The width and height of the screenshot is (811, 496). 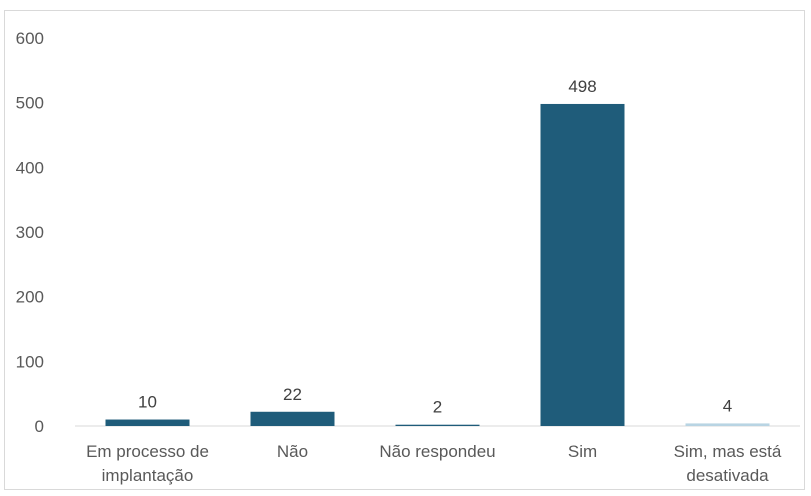 I want to click on y-tick-label: 0, so click(x=39, y=426).